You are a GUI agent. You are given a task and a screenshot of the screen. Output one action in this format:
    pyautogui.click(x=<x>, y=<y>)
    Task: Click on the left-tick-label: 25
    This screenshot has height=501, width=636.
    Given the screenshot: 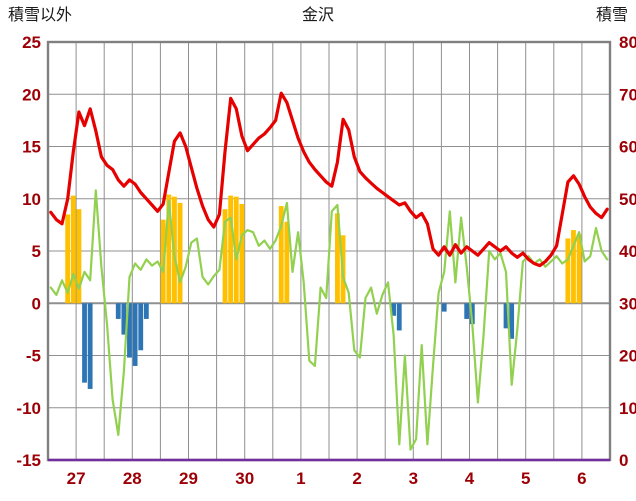 What is the action you would take?
    pyautogui.click(x=31, y=42)
    